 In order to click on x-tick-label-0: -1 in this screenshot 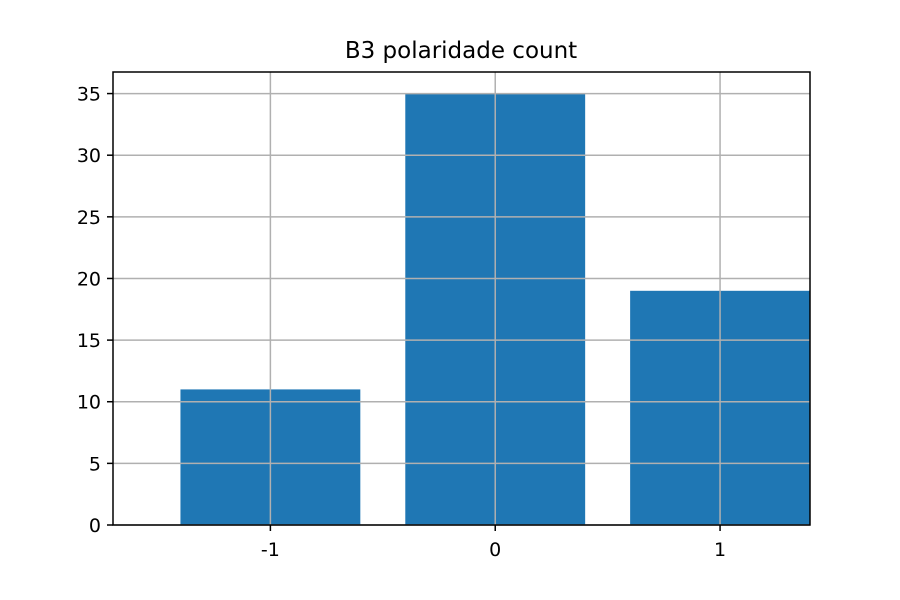, I will do `click(270, 550)`.